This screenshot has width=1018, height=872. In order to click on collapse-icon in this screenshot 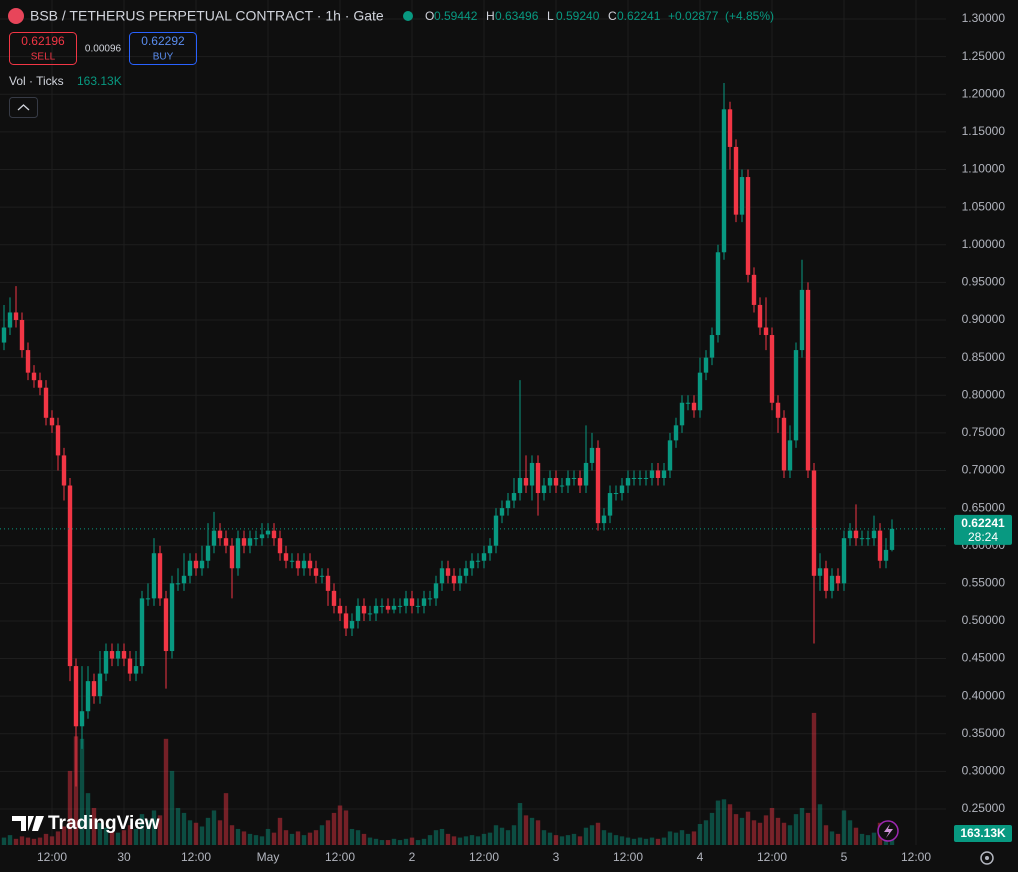, I will do `click(23, 107)`.